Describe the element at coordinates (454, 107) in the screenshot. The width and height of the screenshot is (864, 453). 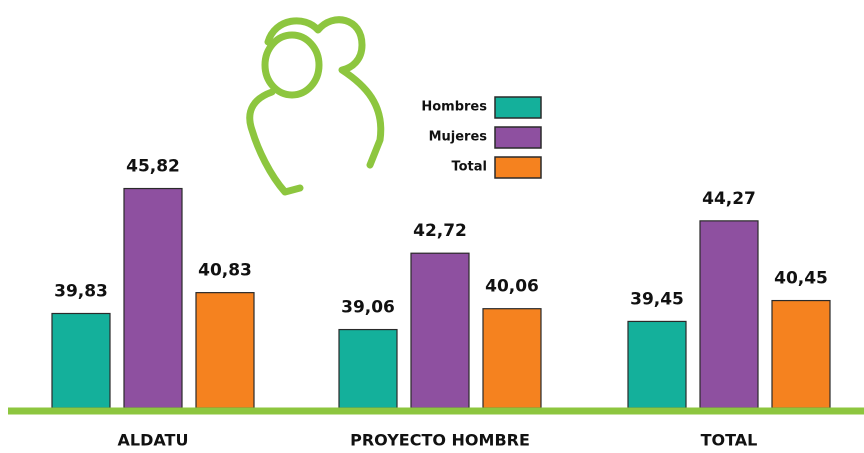
I see `legend-label: Hombres` at that location.